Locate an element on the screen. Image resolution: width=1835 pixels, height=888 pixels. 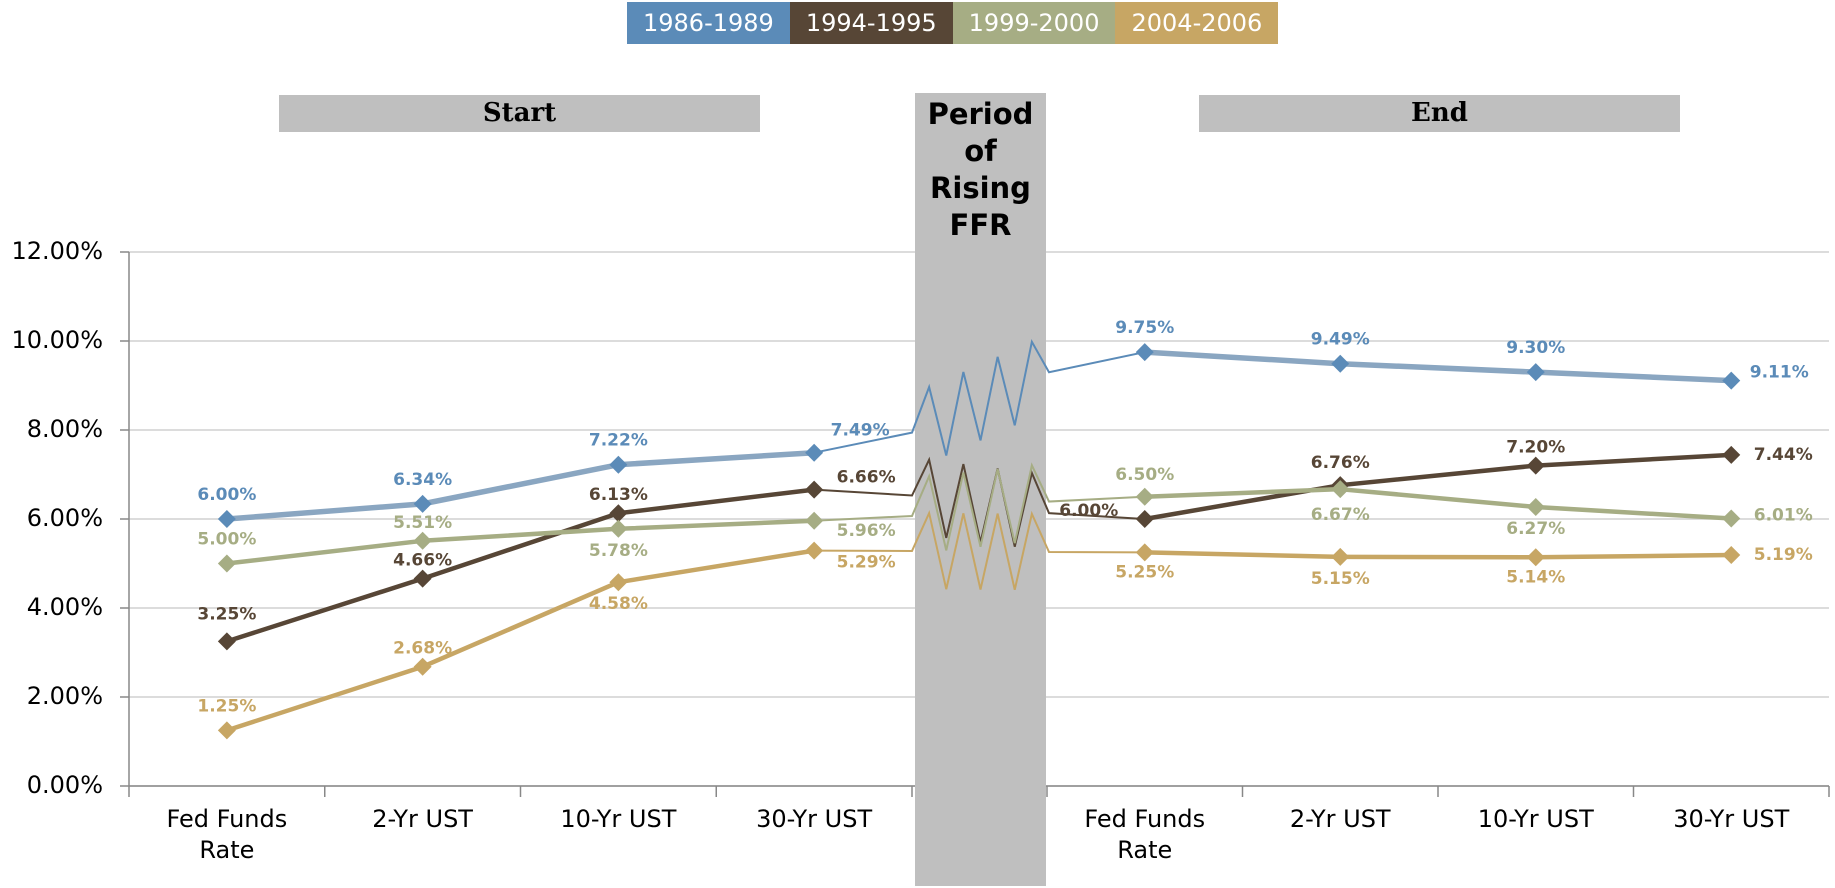
data-label: 9.30% is located at coordinates (1535, 348).